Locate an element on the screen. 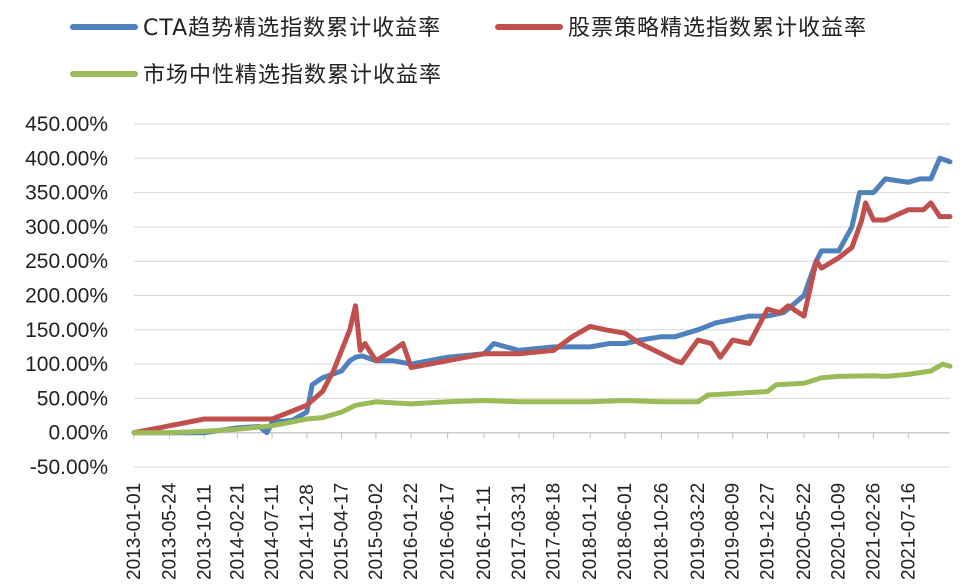  legend-label: CTA趋势精选指数累计收益率 is located at coordinates (292, 28).